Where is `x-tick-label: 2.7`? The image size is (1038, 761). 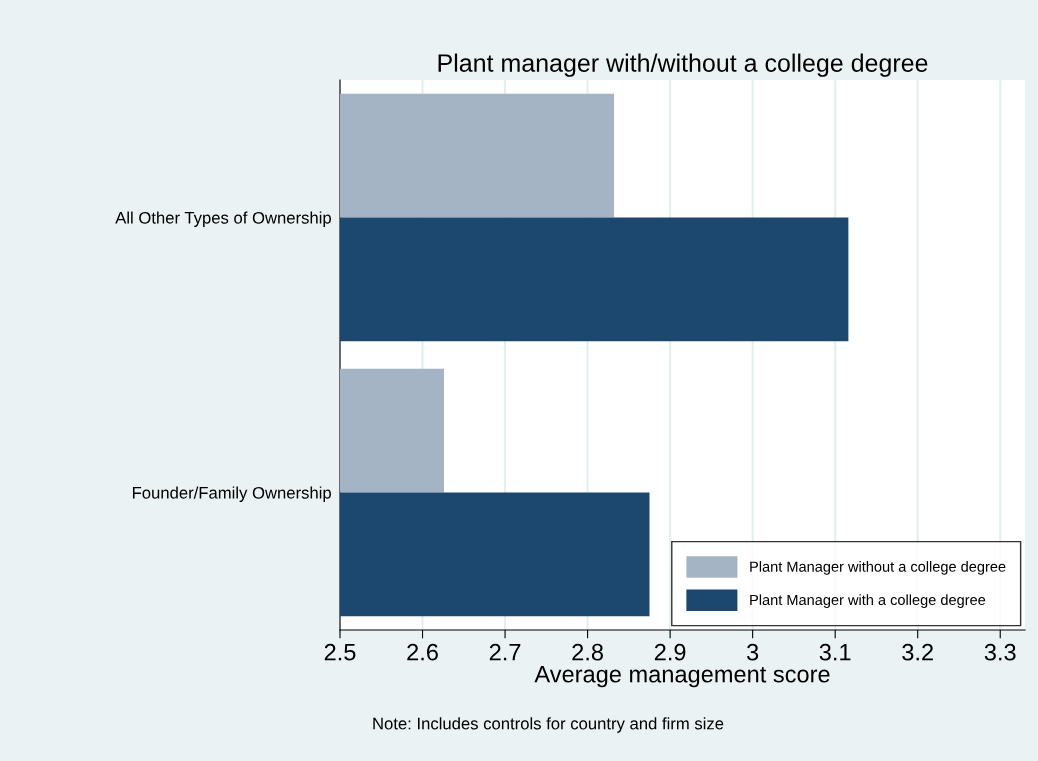 x-tick-label: 2.7 is located at coordinates (505, 652).